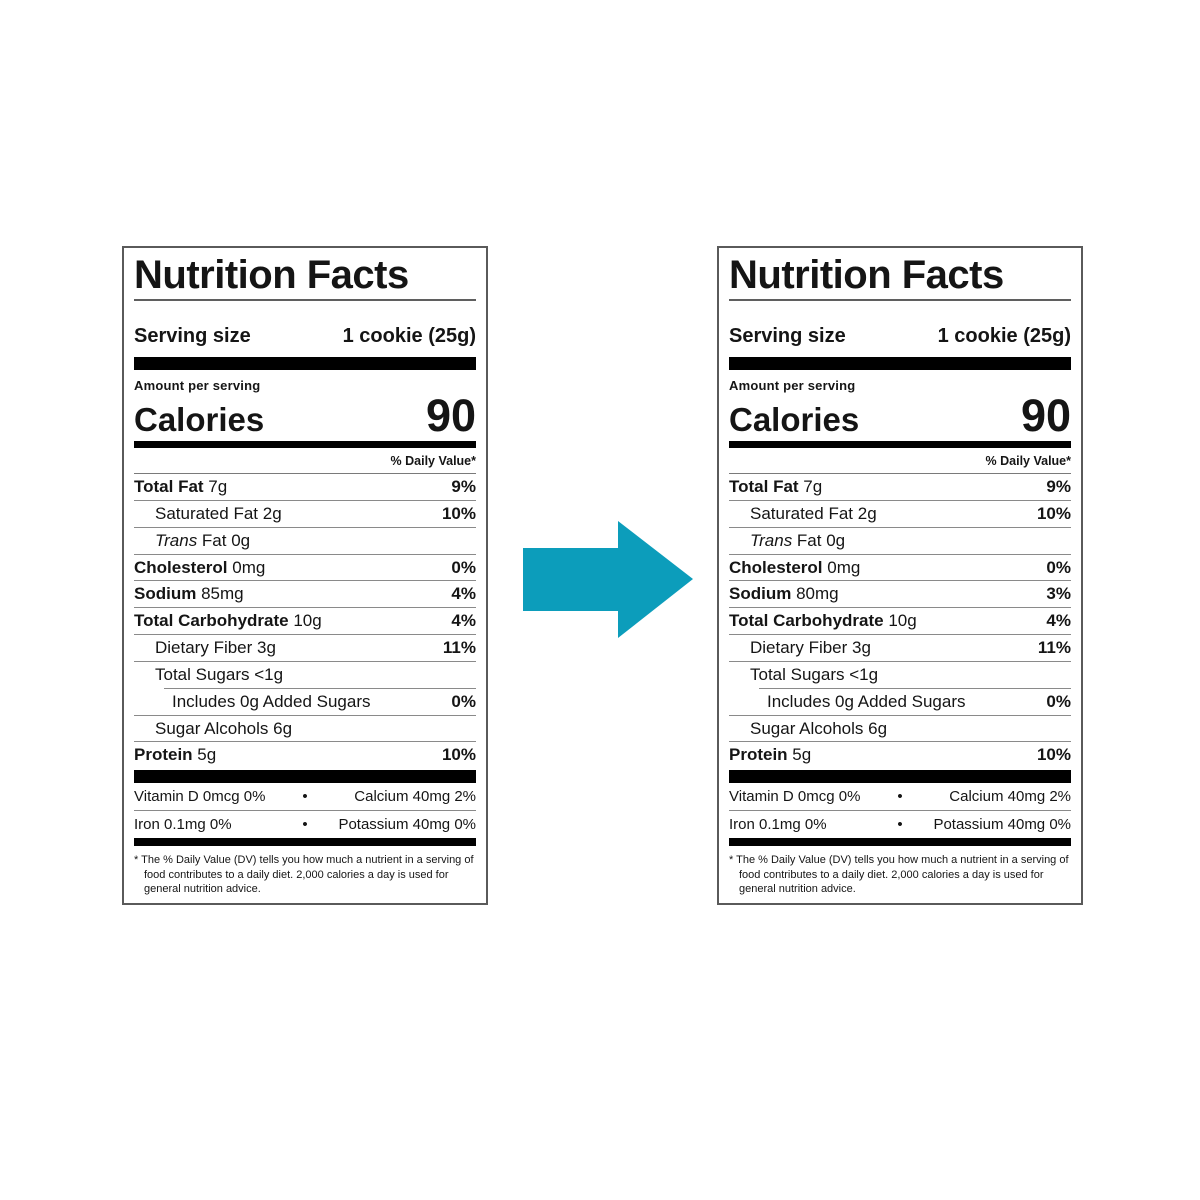 The width and height of the screenshot is (1200, 1200). I want to click on nutrient-name-amount: Trans Fat 0g, so click(798, 540).